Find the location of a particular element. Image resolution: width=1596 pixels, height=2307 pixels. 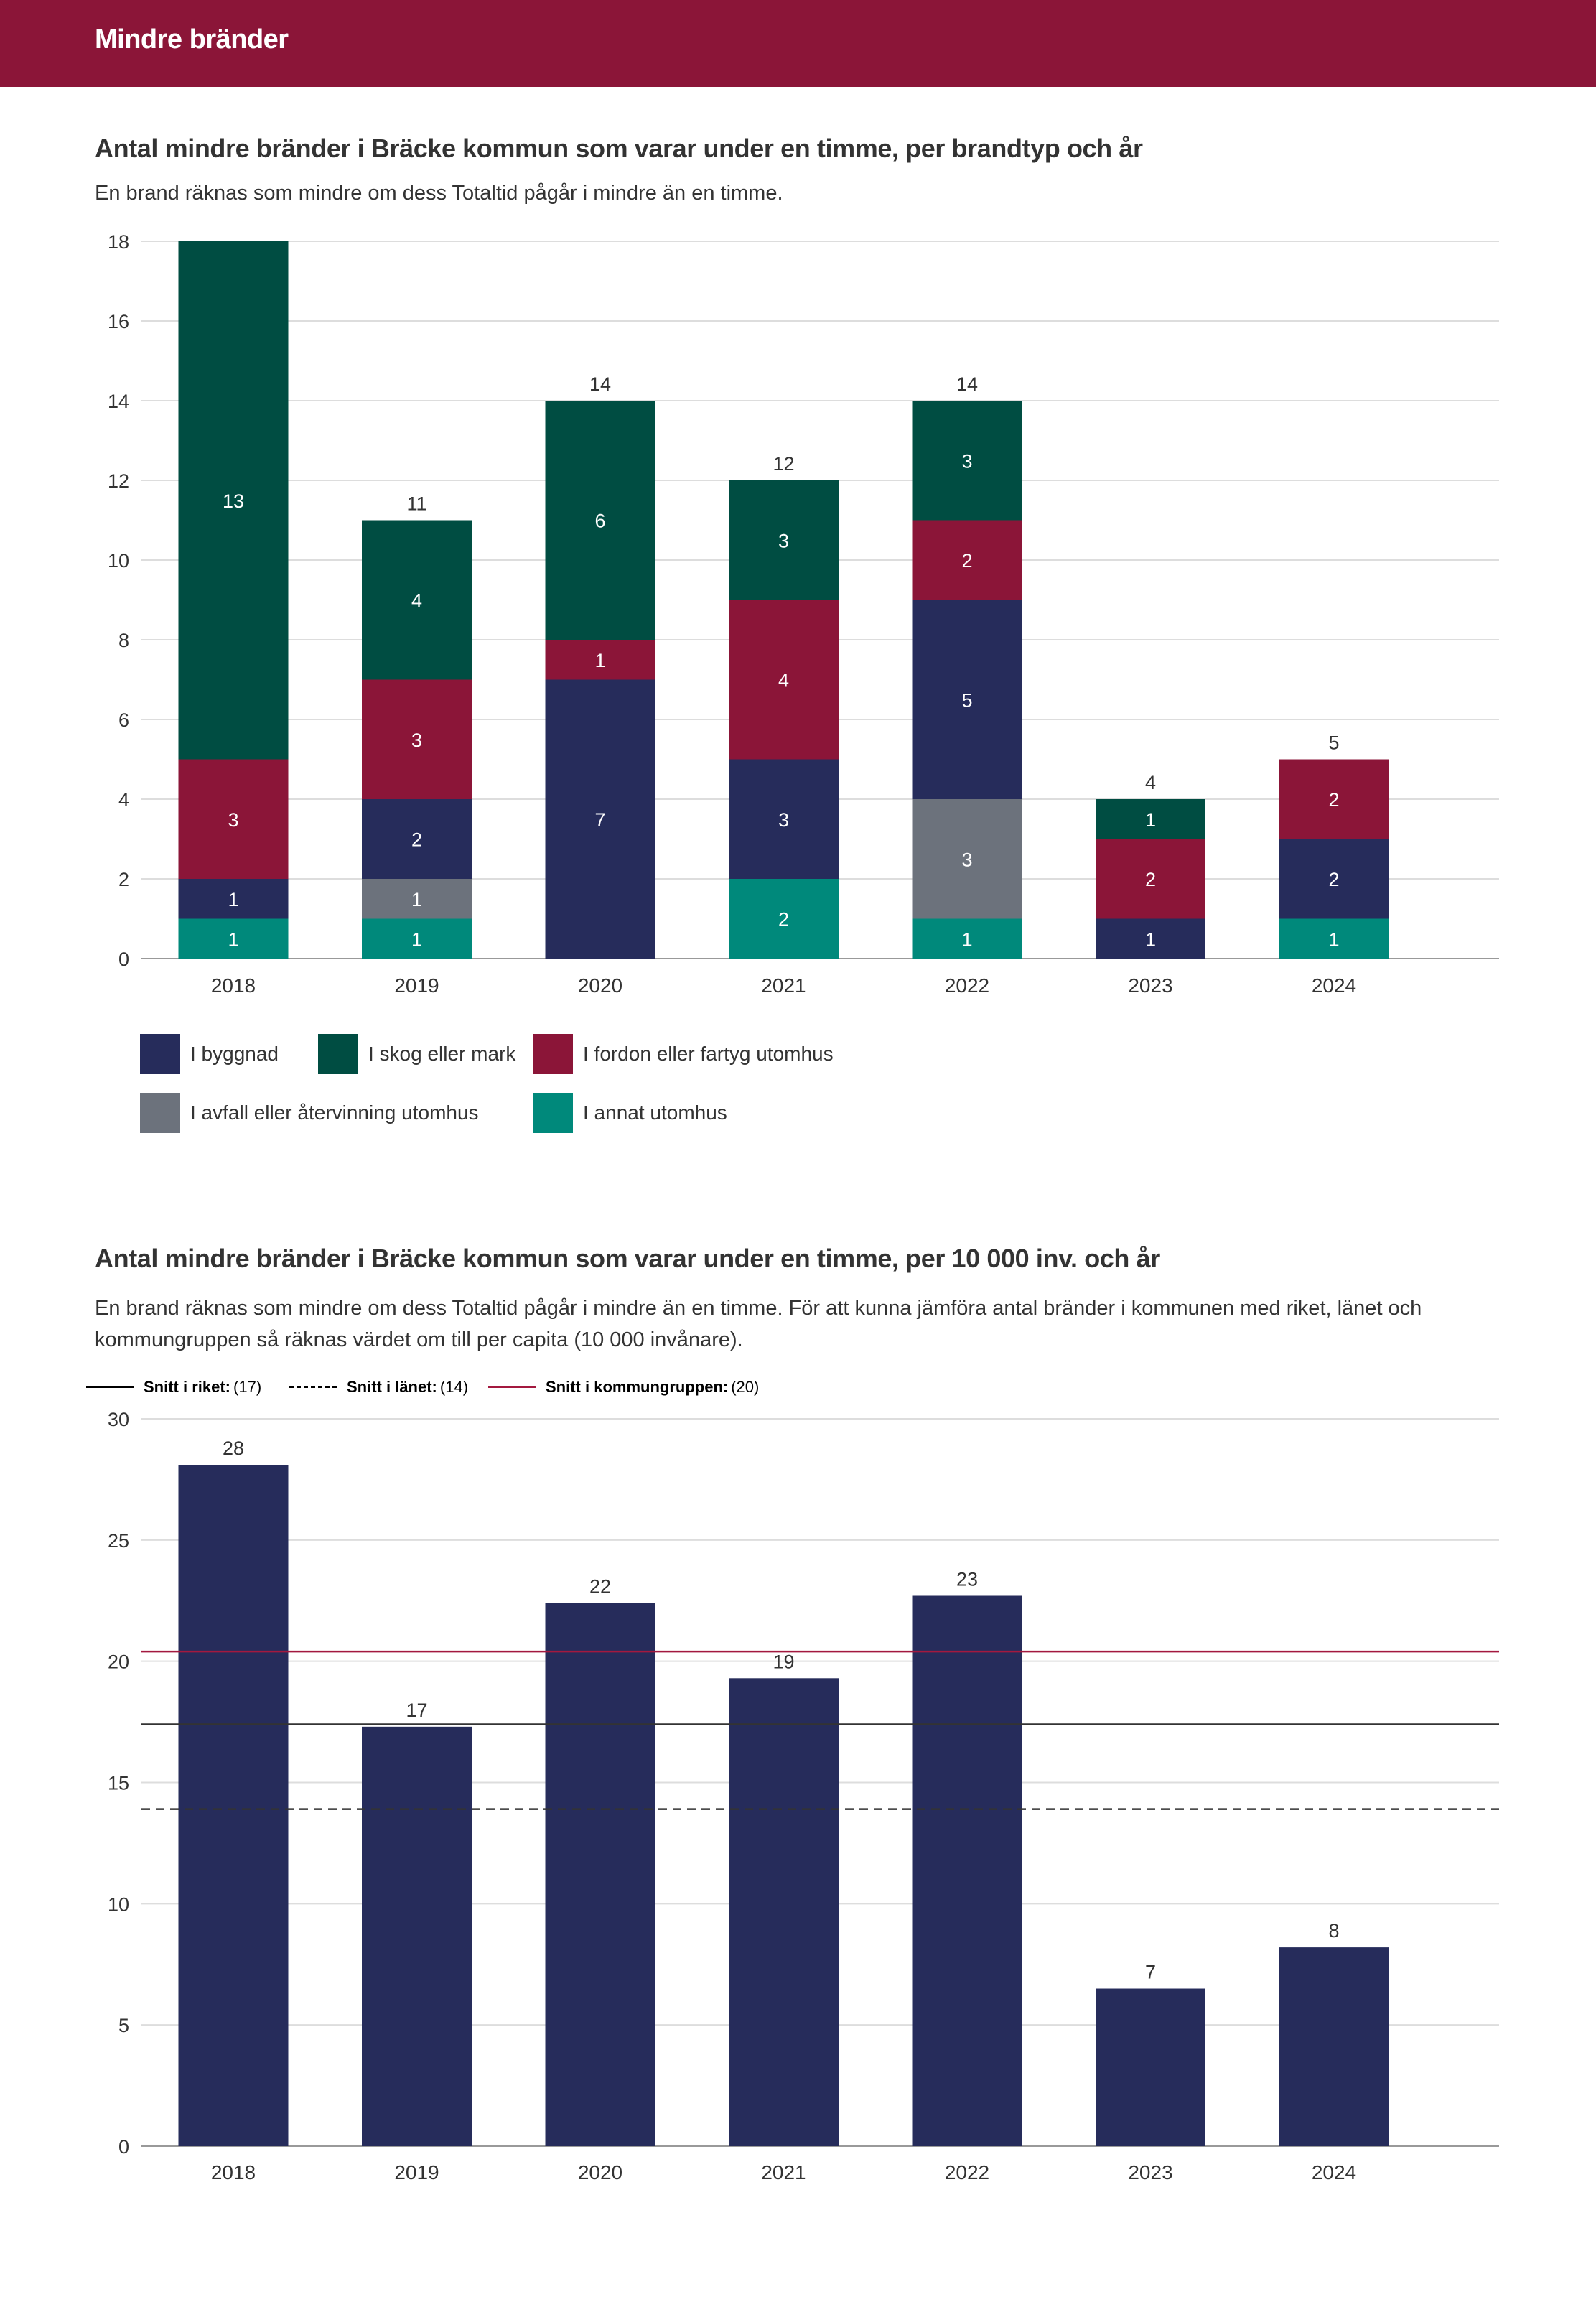

y-tick-label: 15 is located at coordinates (118, 1783).